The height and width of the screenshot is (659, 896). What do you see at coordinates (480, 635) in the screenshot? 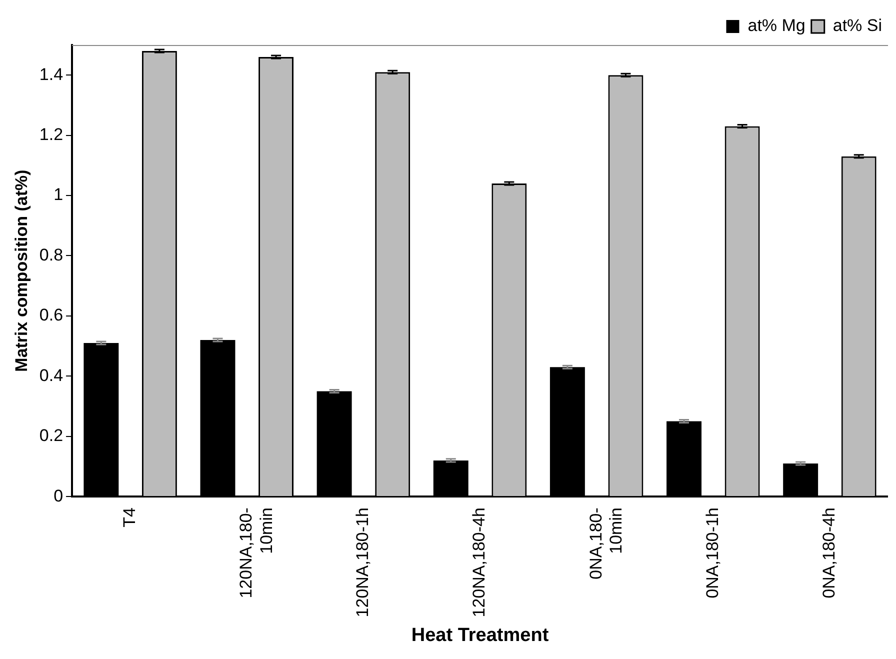
I see `x-axis-title: Heat Treatment` at bounding box center [480, 635].